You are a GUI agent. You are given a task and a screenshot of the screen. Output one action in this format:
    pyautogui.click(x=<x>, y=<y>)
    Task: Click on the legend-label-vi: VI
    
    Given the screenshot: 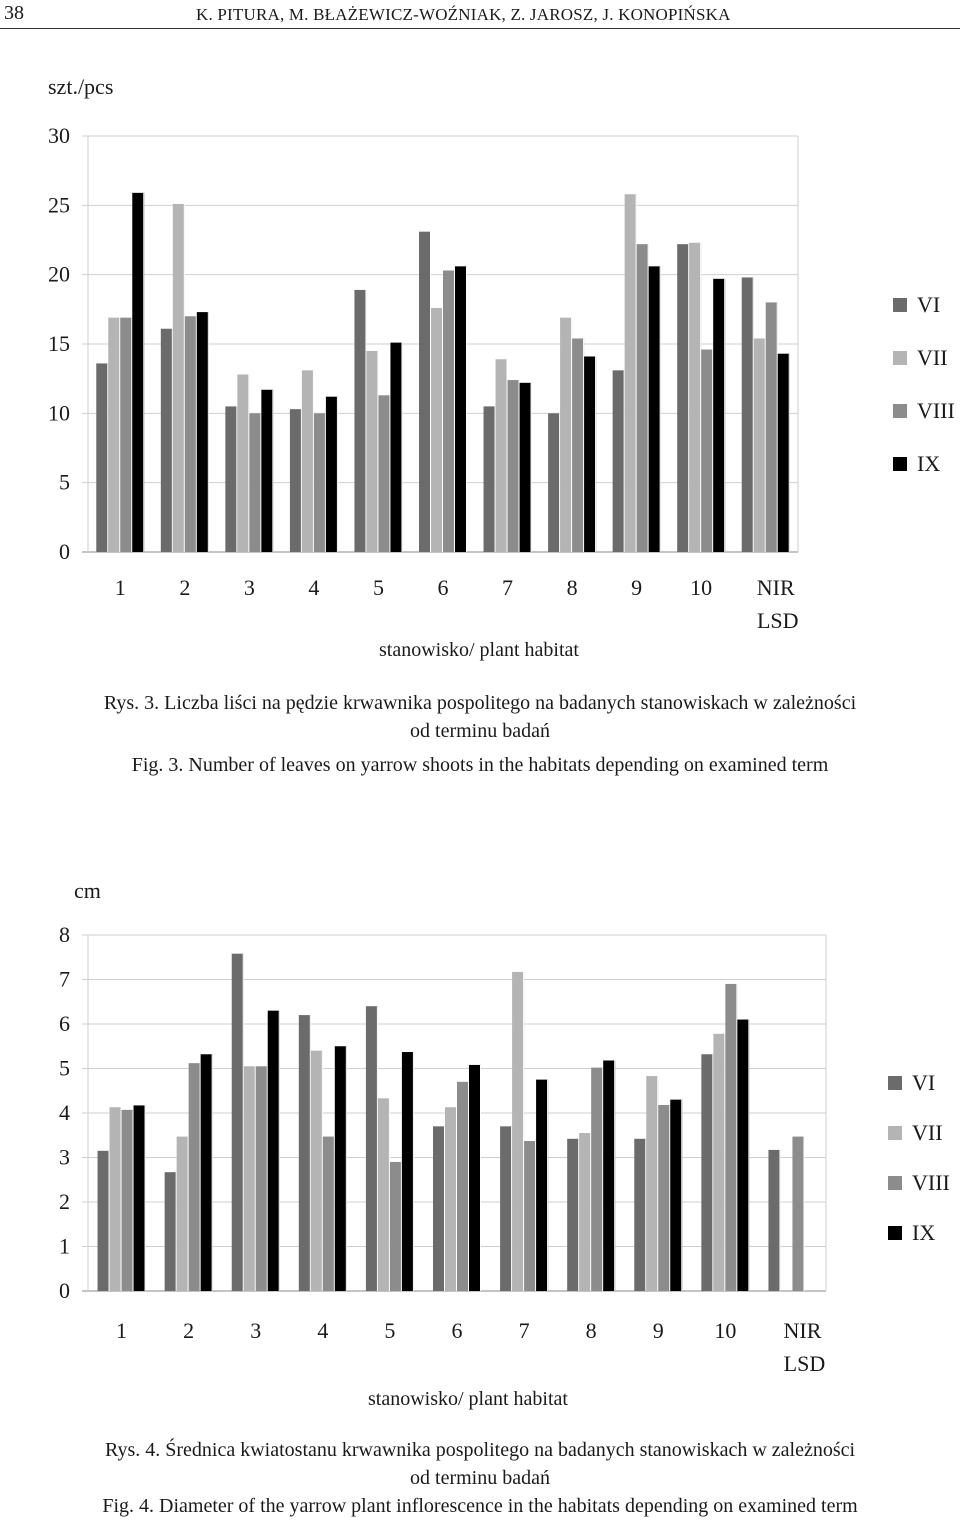 What is the action you would take?
    pyautogui.click(x=923, y=1082)
    